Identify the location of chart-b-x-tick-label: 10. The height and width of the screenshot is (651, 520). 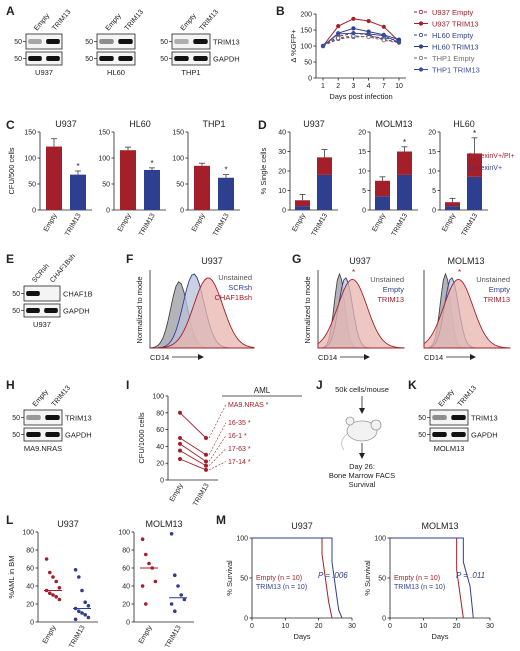
(399, 86).